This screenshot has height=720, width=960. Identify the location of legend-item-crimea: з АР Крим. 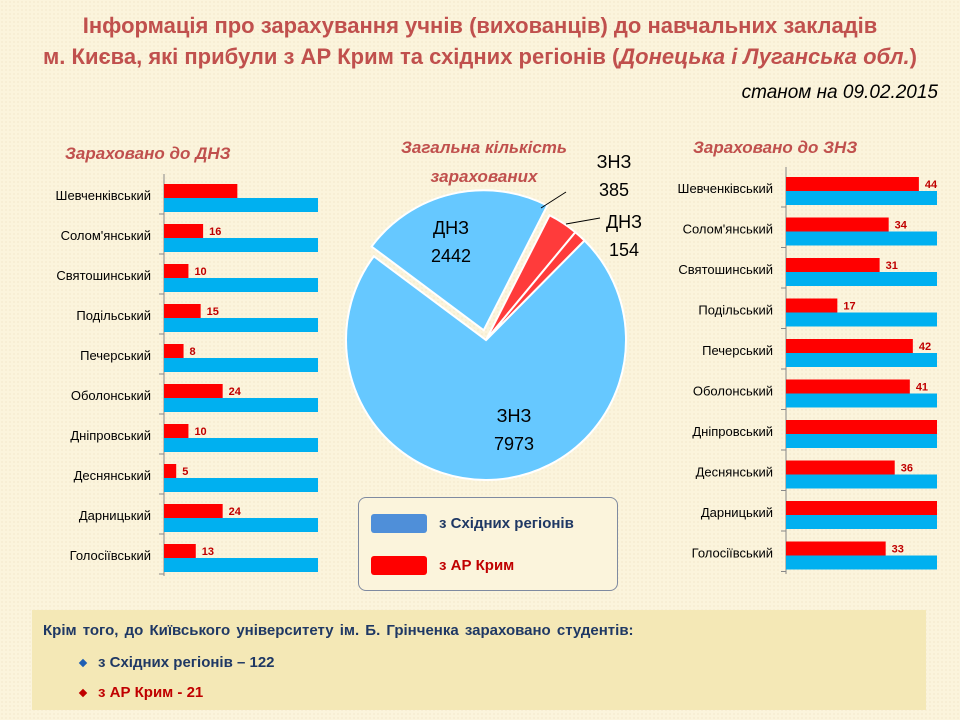
(442, 565).